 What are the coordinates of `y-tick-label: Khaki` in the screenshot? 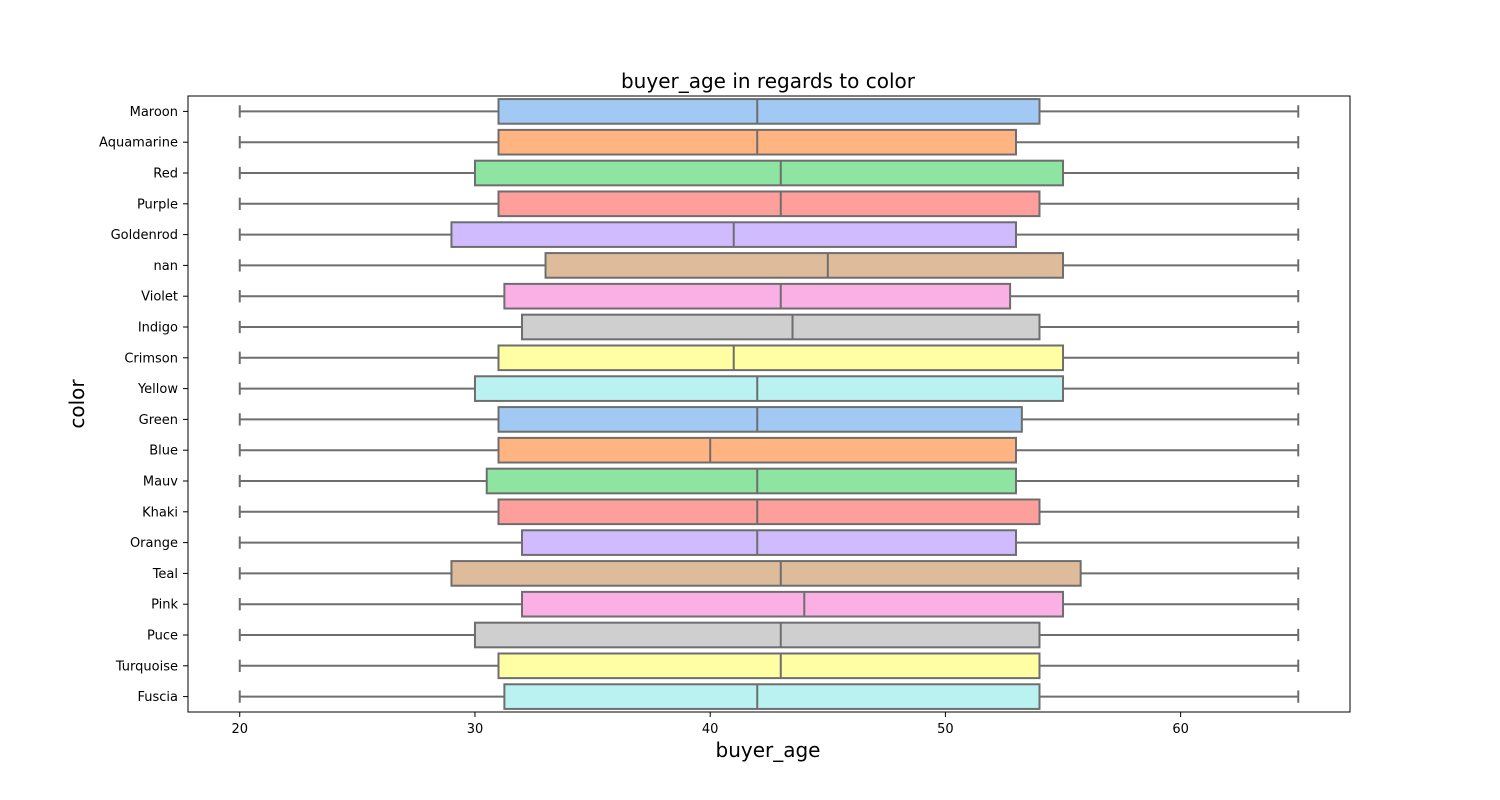 It's located at (160, 512).